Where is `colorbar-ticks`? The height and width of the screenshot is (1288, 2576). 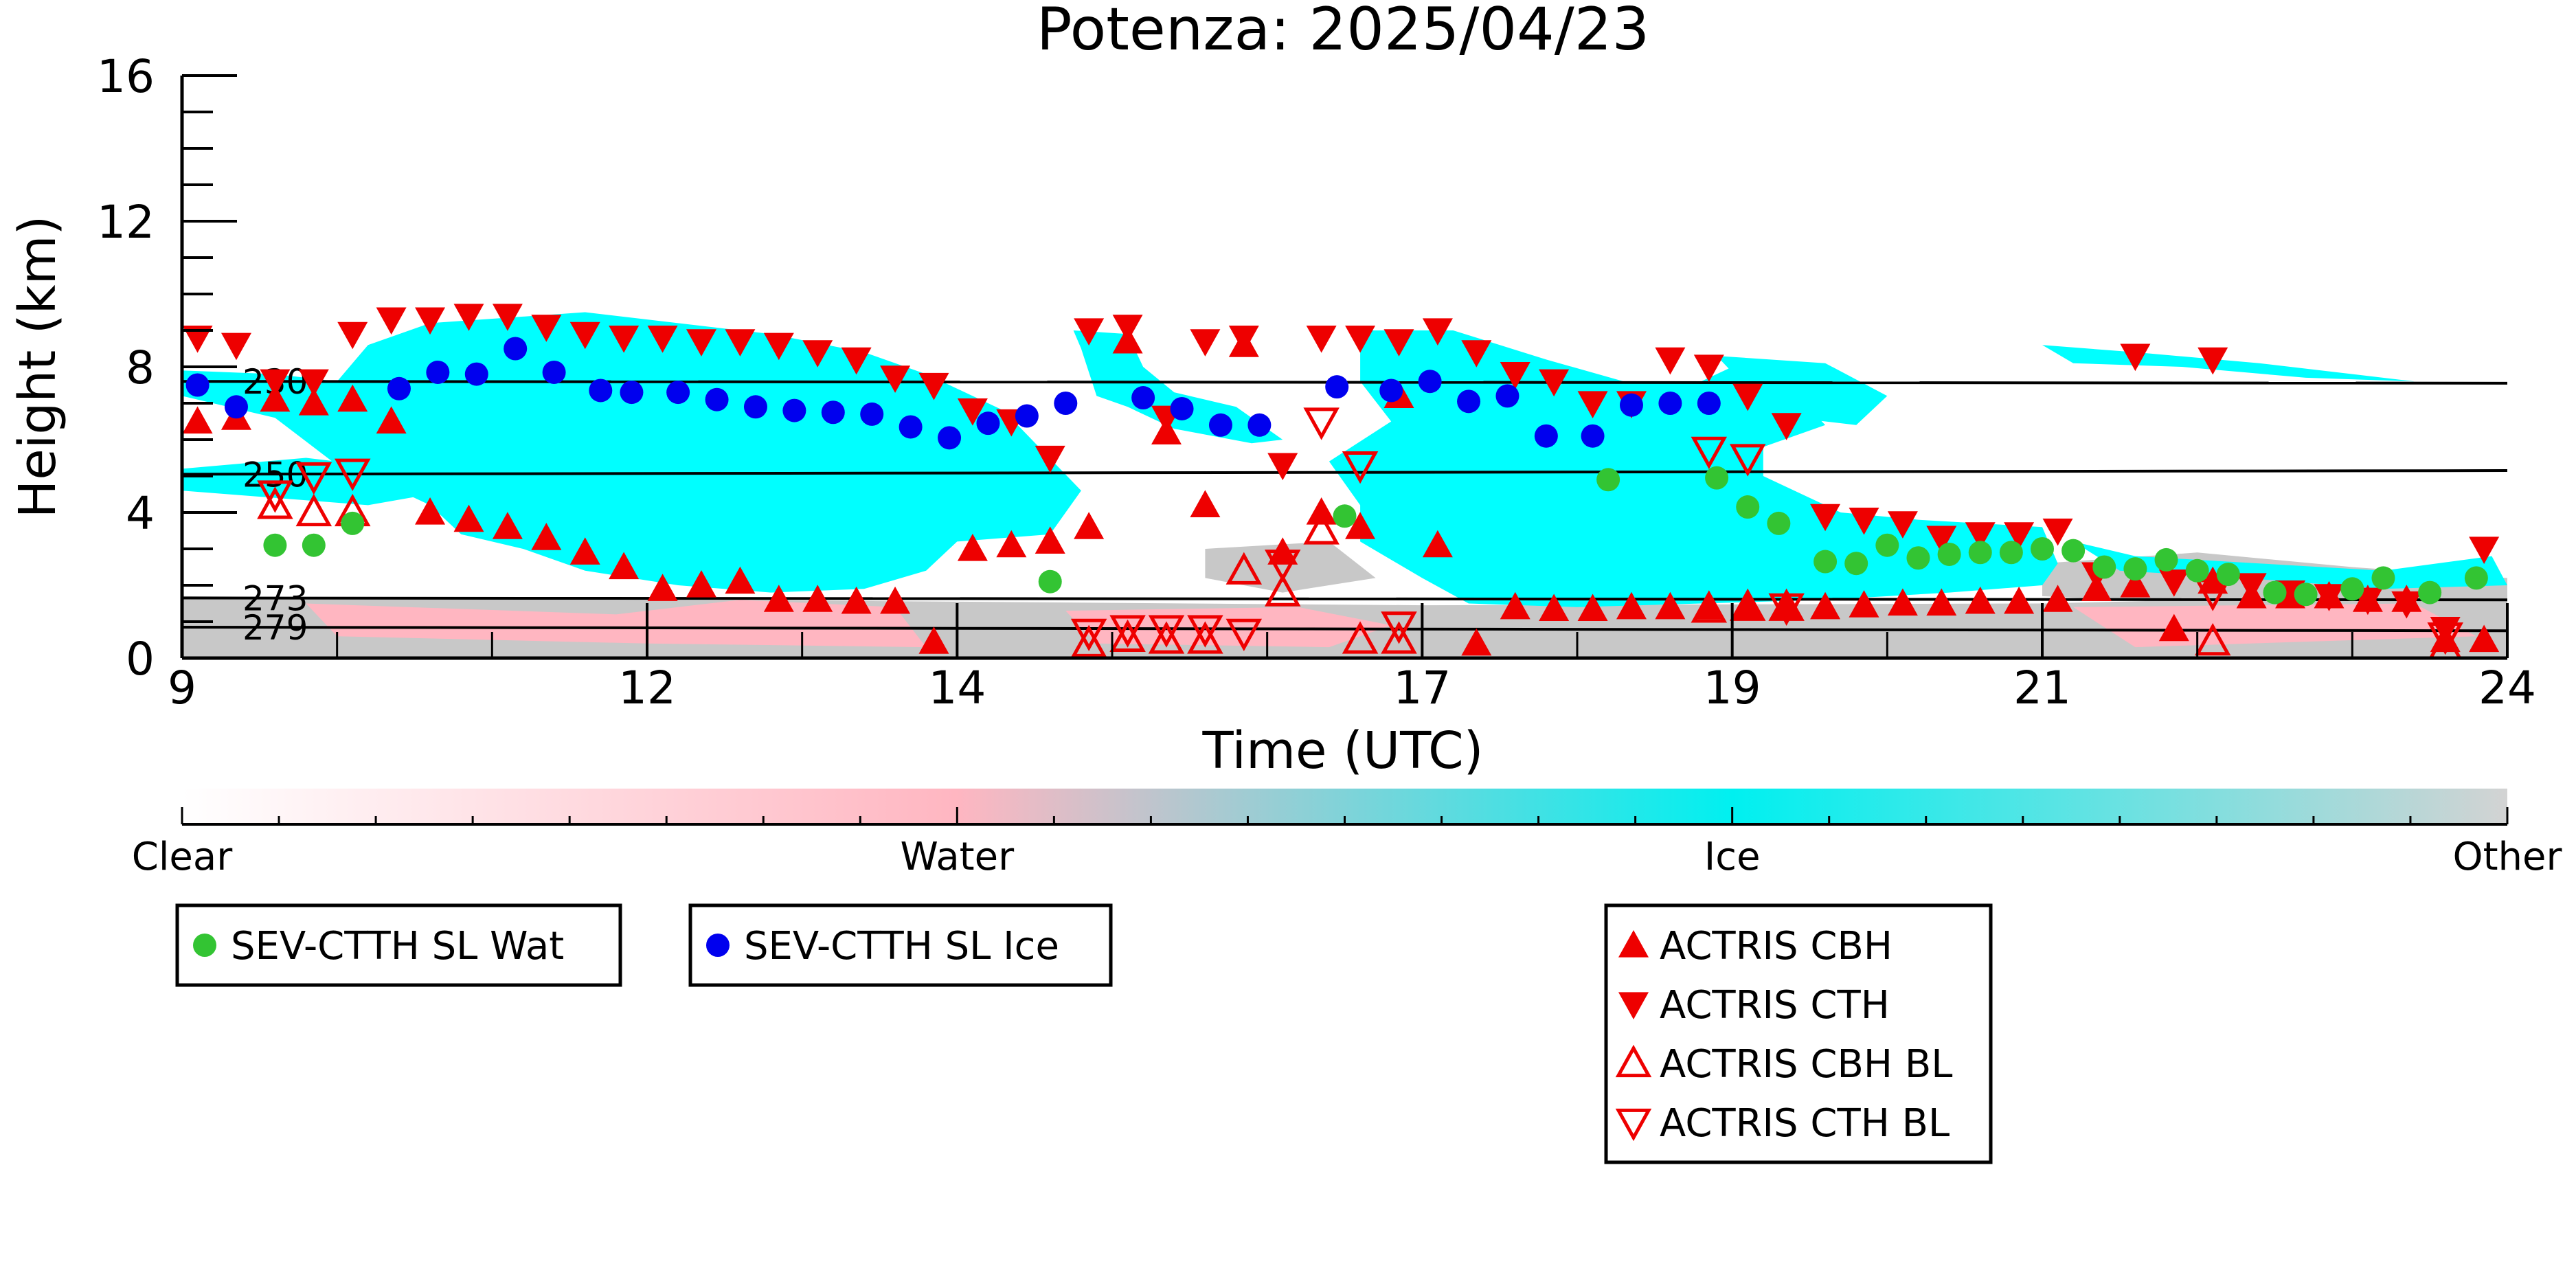 colorbar-ticks is located at coordinates (1345, 815).